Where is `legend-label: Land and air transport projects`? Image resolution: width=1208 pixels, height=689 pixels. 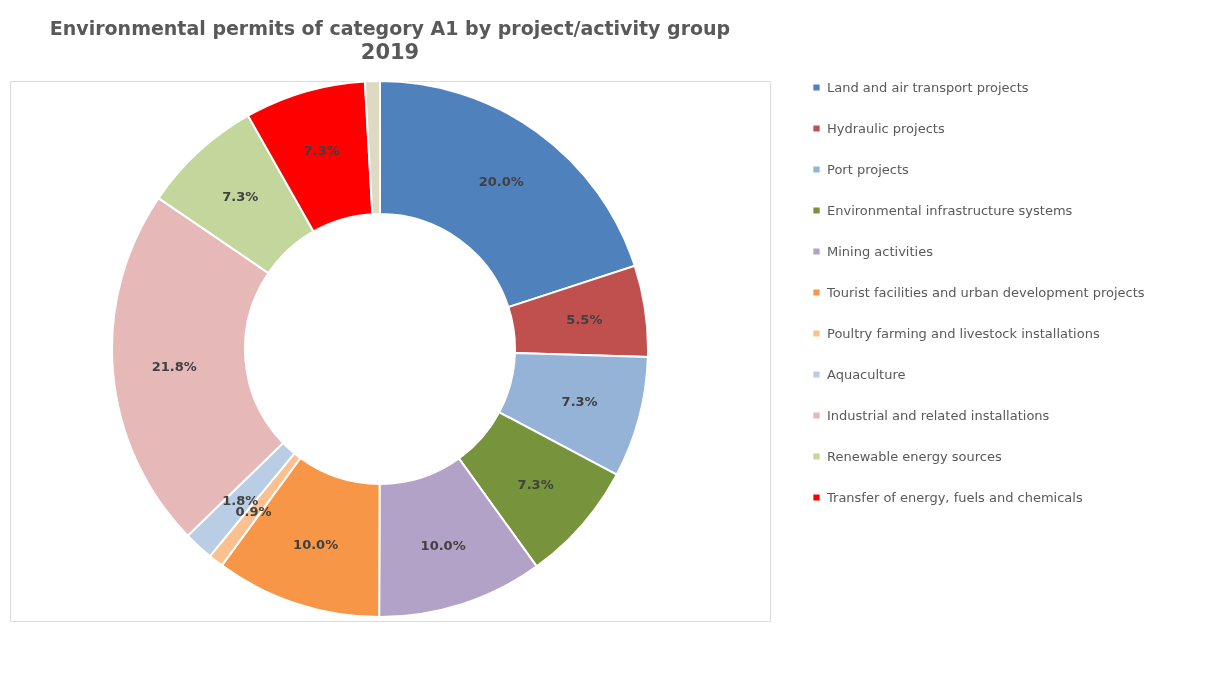
legend-label: Land and air transport projects is located at coordinates (928, 87).